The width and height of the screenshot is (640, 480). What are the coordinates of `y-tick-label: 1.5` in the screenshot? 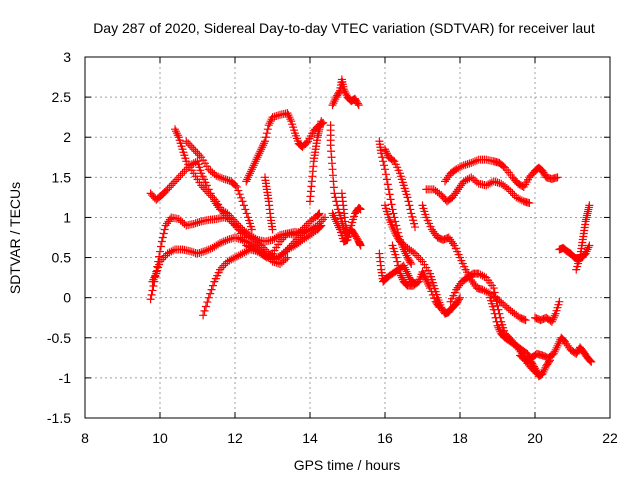 It's located at (62, 177).